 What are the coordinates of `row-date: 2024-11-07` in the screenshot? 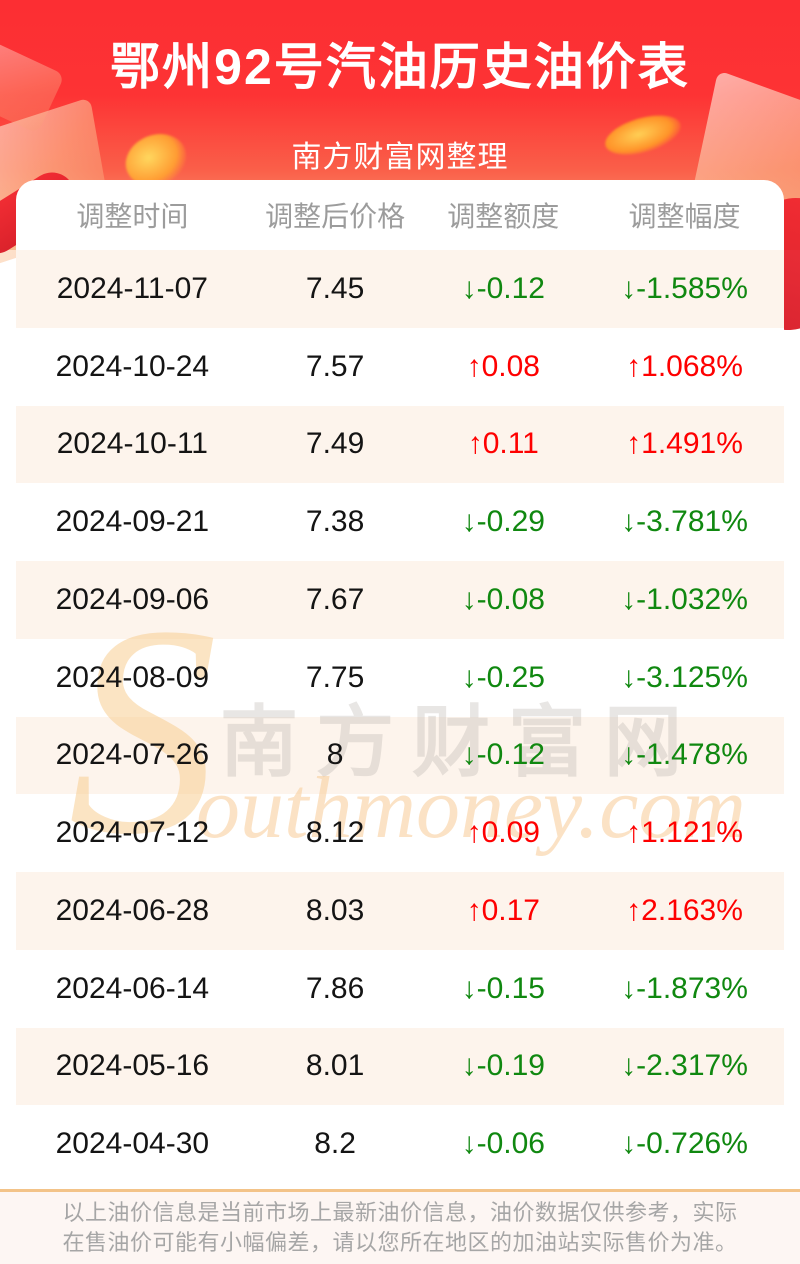 It's located at (132, 288).